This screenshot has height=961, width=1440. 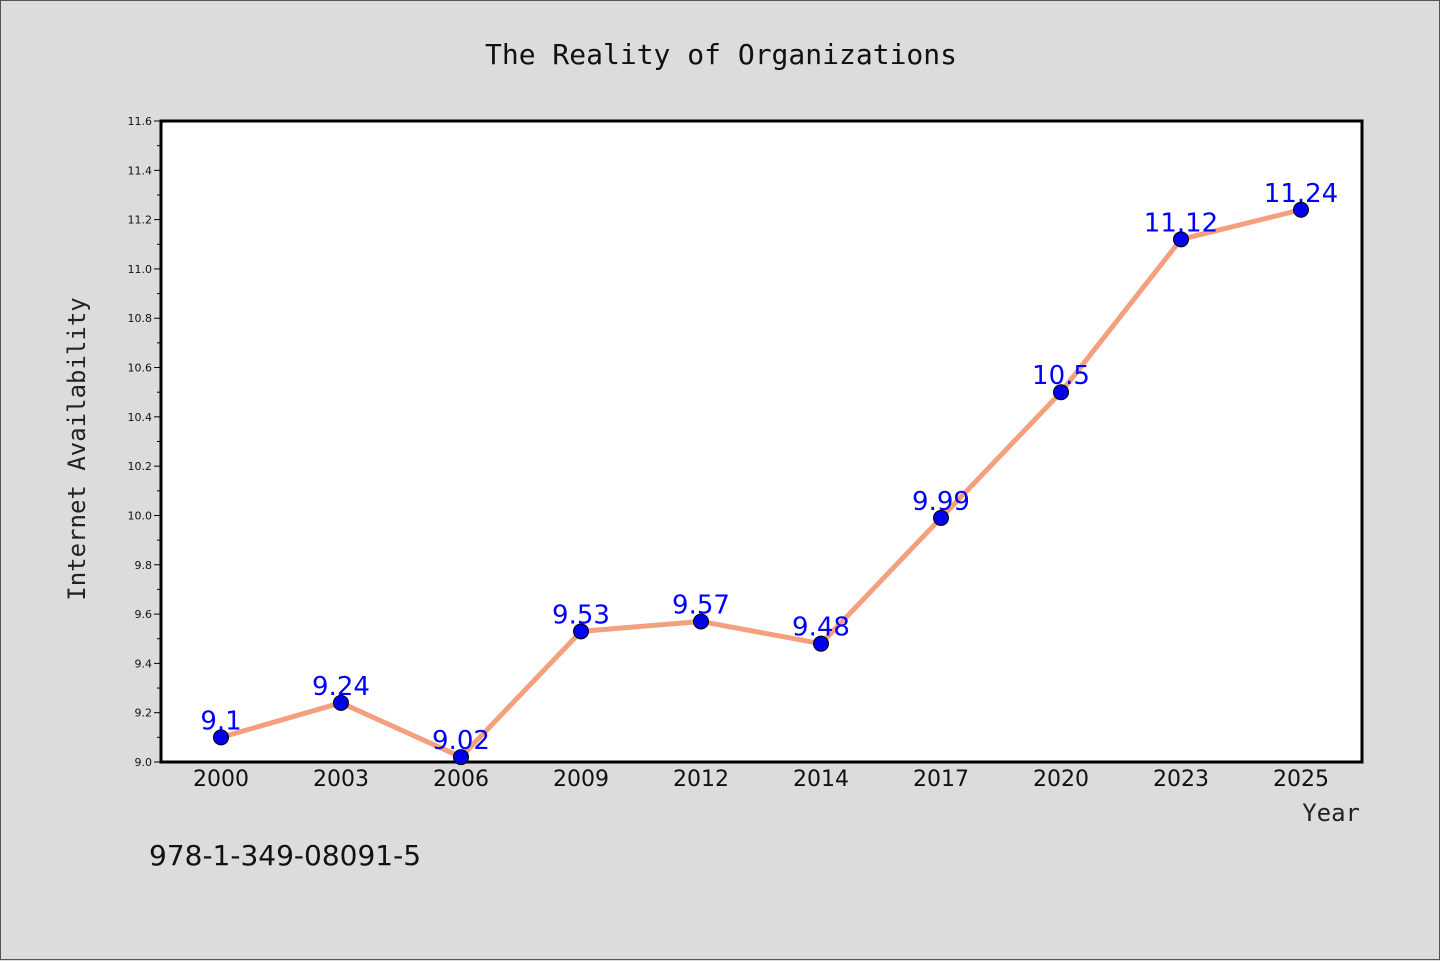 I want to click on x-tick-label: 2003, so click(x=341, y=779).